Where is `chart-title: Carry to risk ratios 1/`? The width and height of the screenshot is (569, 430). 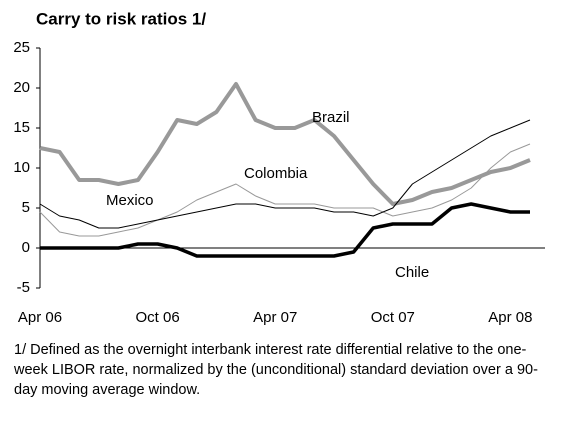 chart-title: Carry to risk ratios 1/ is located at coordinates (121, 18).